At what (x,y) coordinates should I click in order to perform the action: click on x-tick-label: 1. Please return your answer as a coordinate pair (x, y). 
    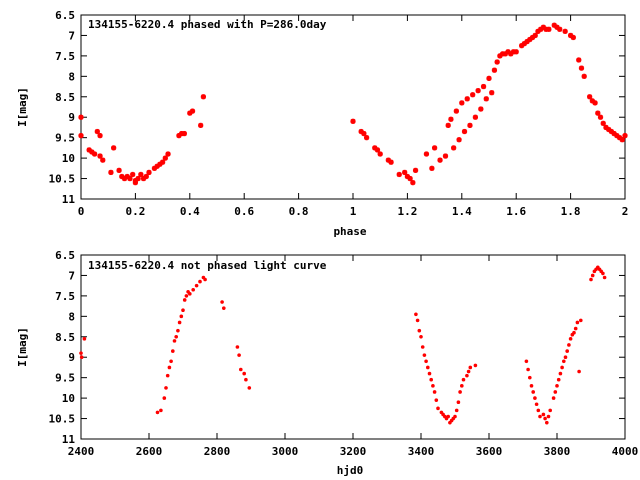
    Looking at the image, I should click on (353, 211).